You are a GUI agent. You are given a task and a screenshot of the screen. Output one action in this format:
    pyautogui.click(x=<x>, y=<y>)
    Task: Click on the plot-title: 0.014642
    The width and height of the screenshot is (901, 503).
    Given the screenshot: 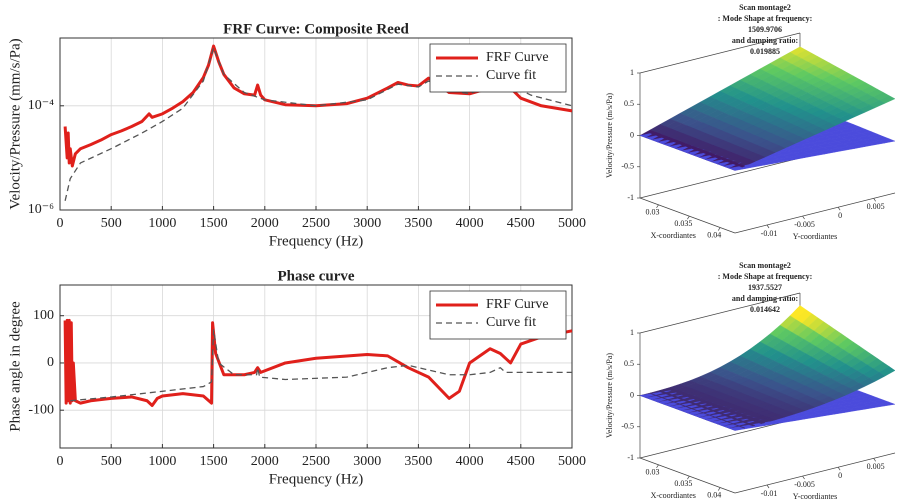 What is the action you would take?
    pyautogui.click(x=765, y=309)
    